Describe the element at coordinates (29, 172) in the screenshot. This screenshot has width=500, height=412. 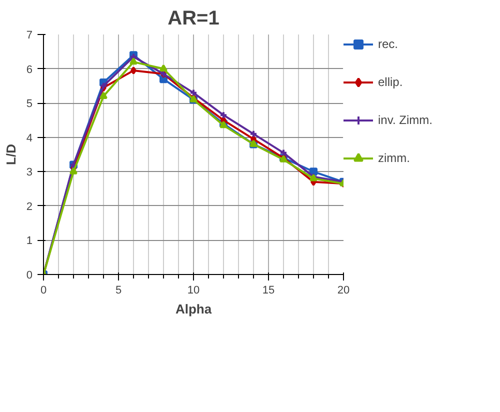
I see `y-tick-label: 3` at that location.